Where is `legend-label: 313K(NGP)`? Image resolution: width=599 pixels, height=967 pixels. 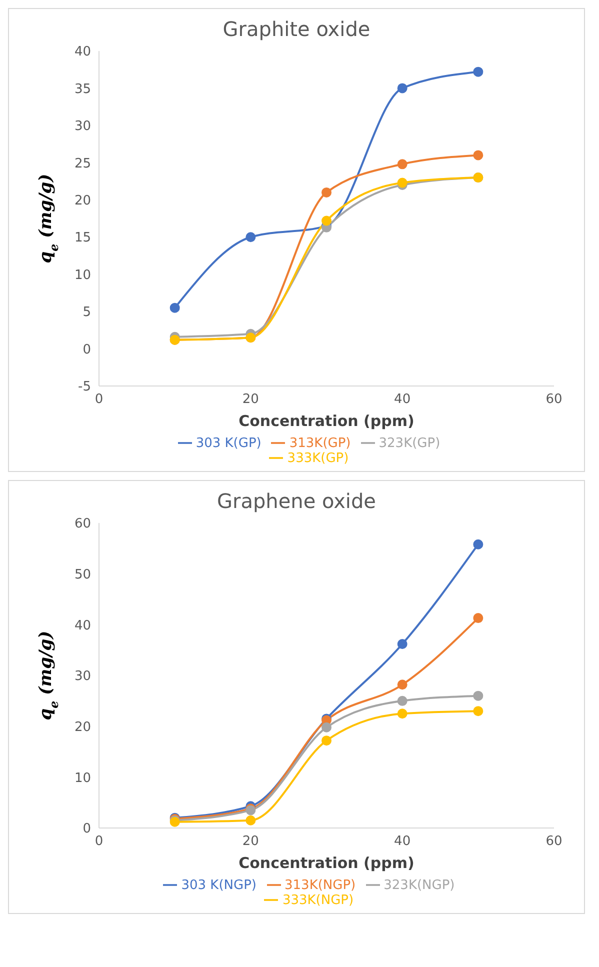 legend-label: 313K(NGP) is located at coordinates (320, 885).